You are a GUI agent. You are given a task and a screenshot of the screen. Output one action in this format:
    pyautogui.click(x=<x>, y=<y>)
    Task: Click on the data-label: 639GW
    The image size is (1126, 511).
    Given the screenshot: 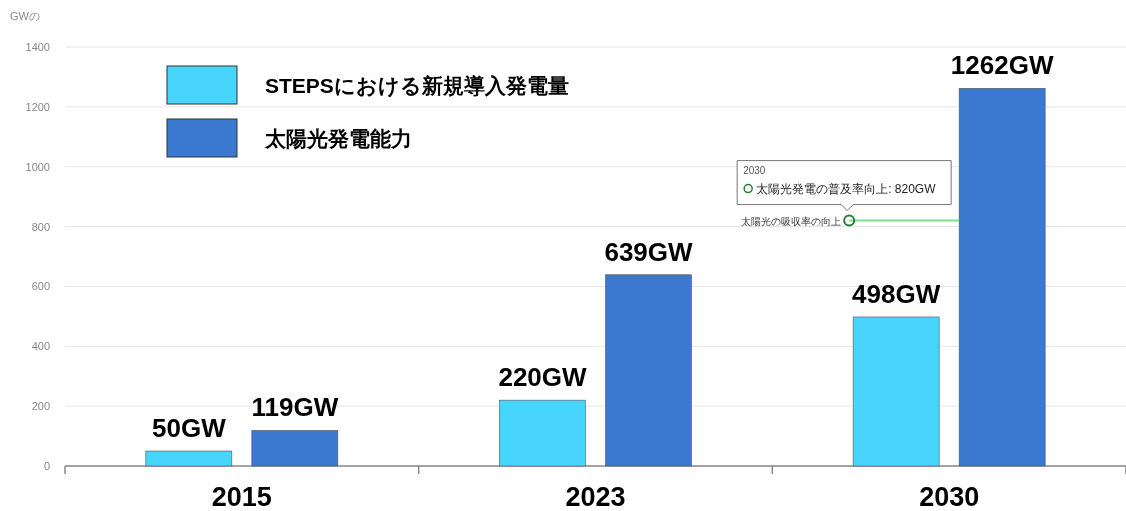 What is the action you would take?
    pyautogui.click(x=649, y=251)
    